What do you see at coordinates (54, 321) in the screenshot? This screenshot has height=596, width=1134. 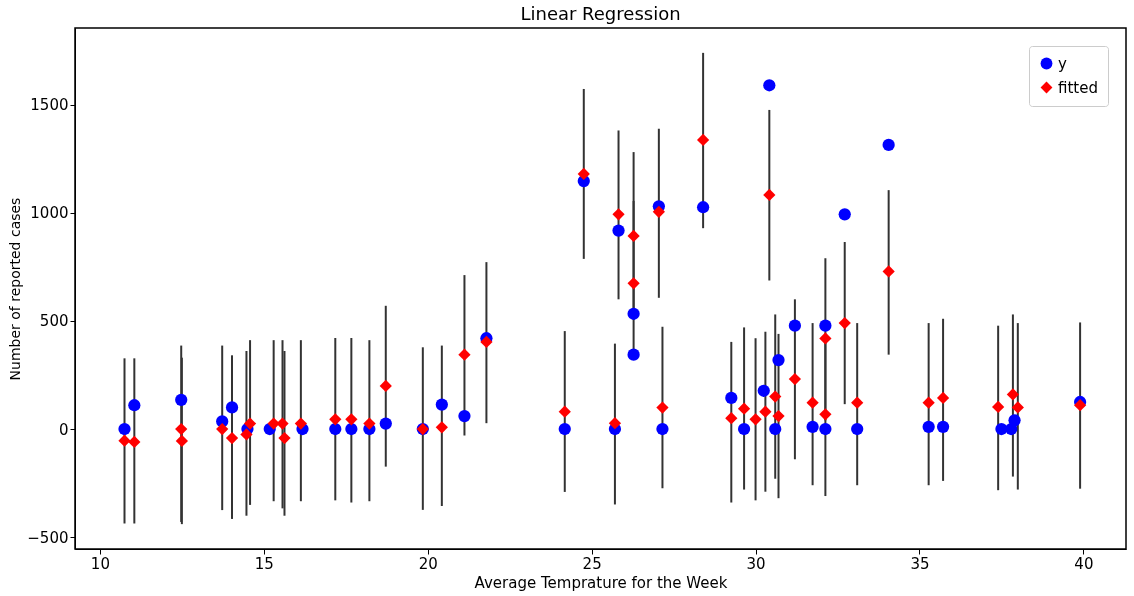 I see `y-tick-label: 500` at bounding box center [54, 321].